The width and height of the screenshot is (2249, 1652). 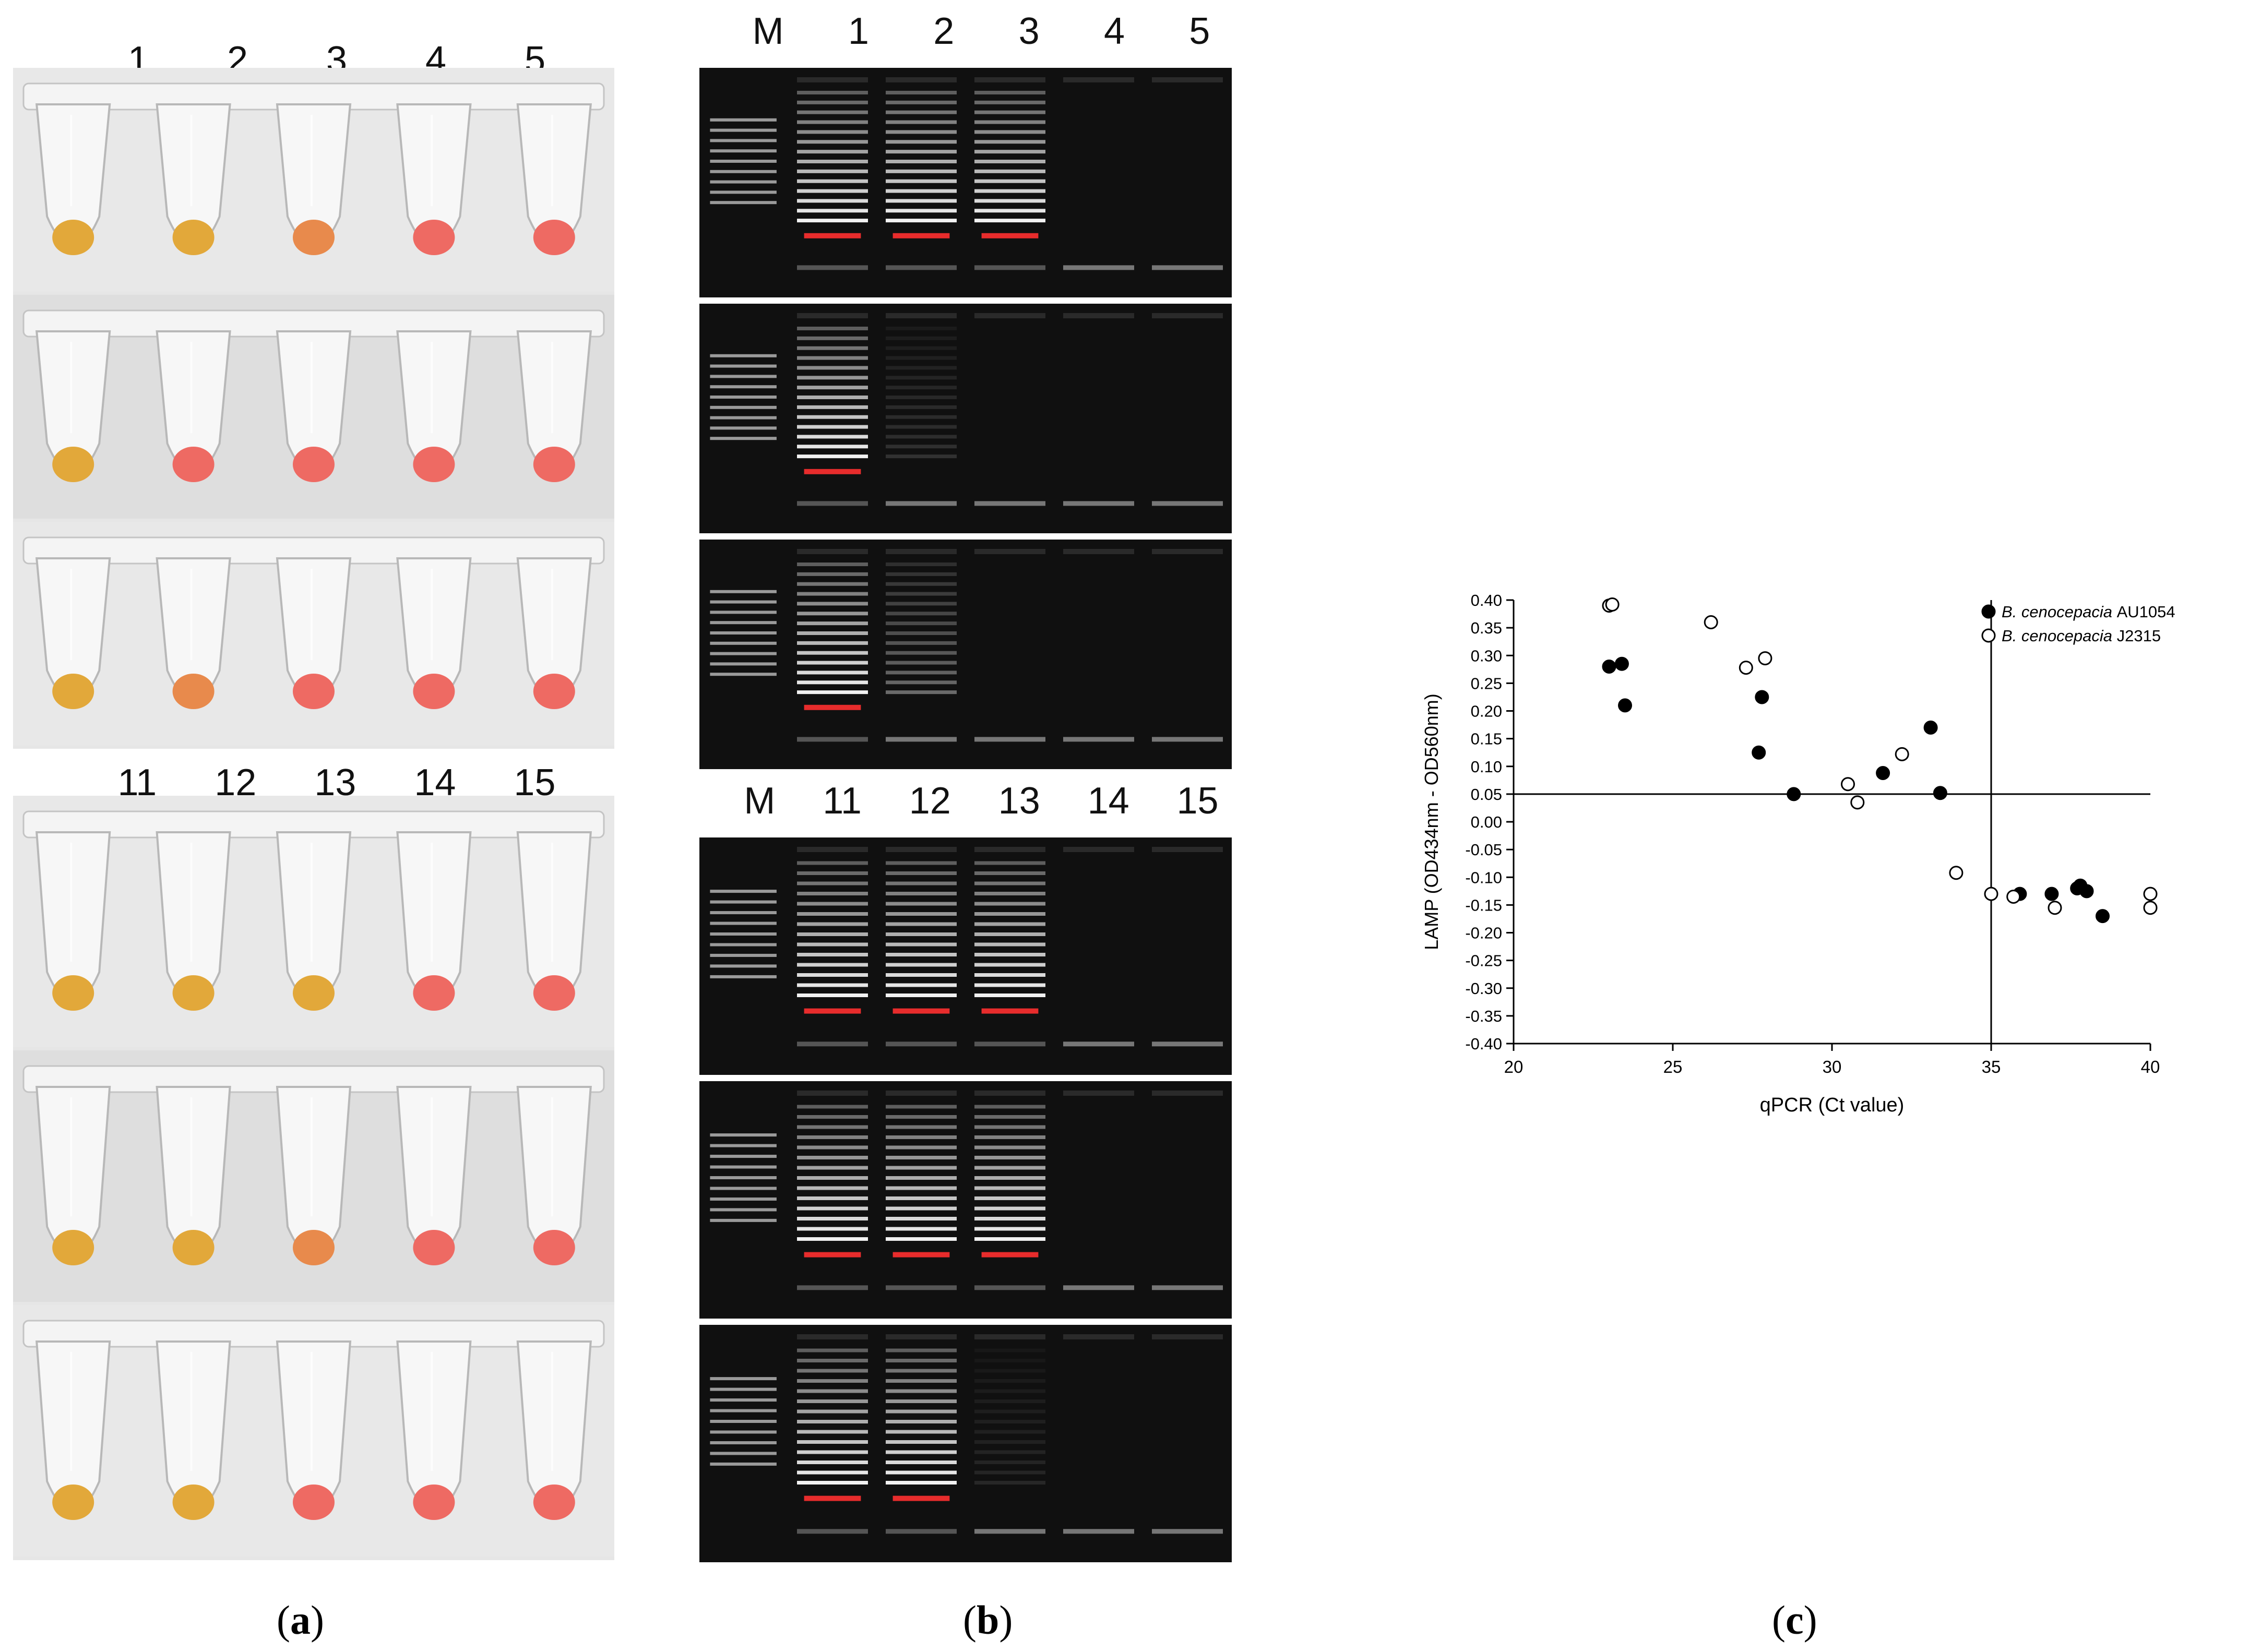 What do you see at coordinates (966, 1443) in the screenshot?
I see `gel-image` at bounding box center [966, 1443].